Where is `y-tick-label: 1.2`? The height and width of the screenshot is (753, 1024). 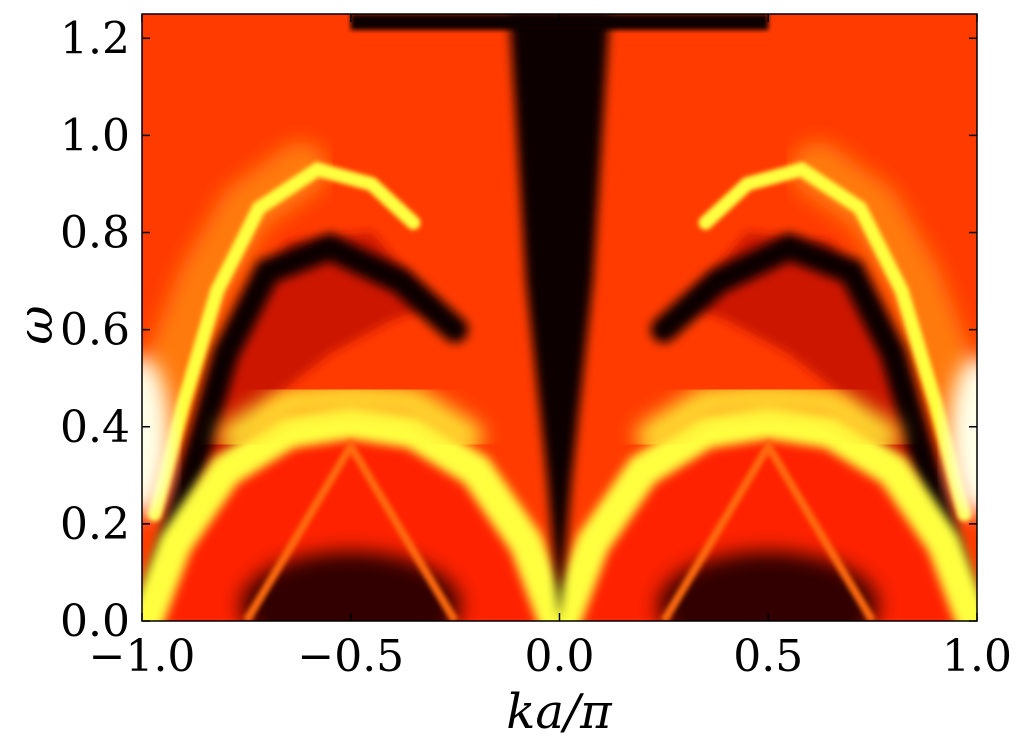
y-tick-label: 1.2 is located at coordinates (95, 38).